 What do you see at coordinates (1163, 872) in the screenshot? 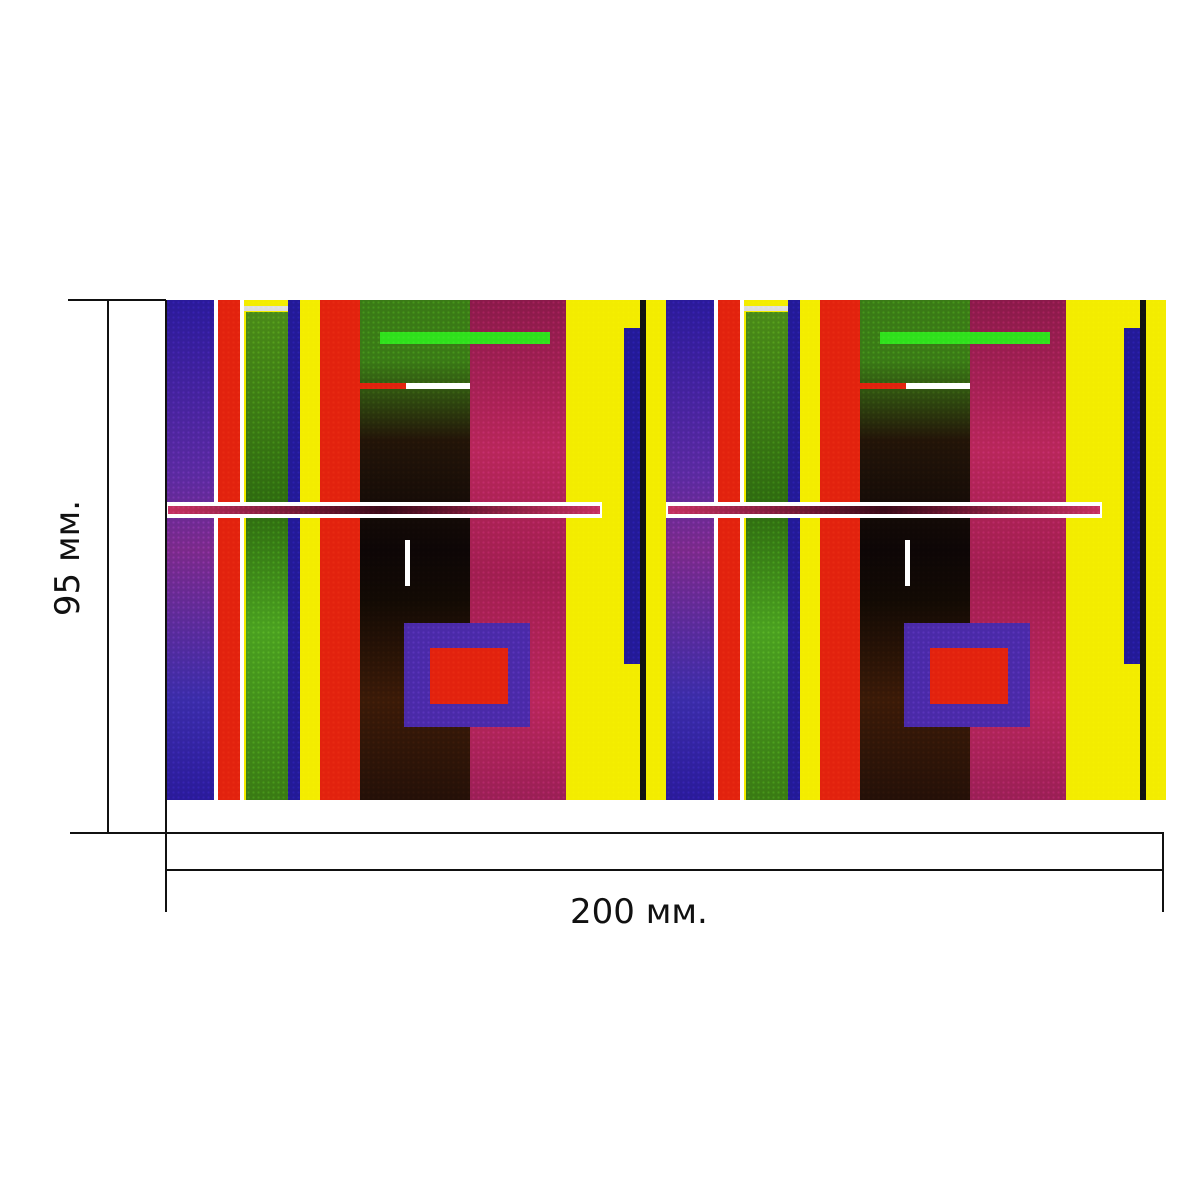
I see `width-extension-line-right` at bounding box center [1163, 872].